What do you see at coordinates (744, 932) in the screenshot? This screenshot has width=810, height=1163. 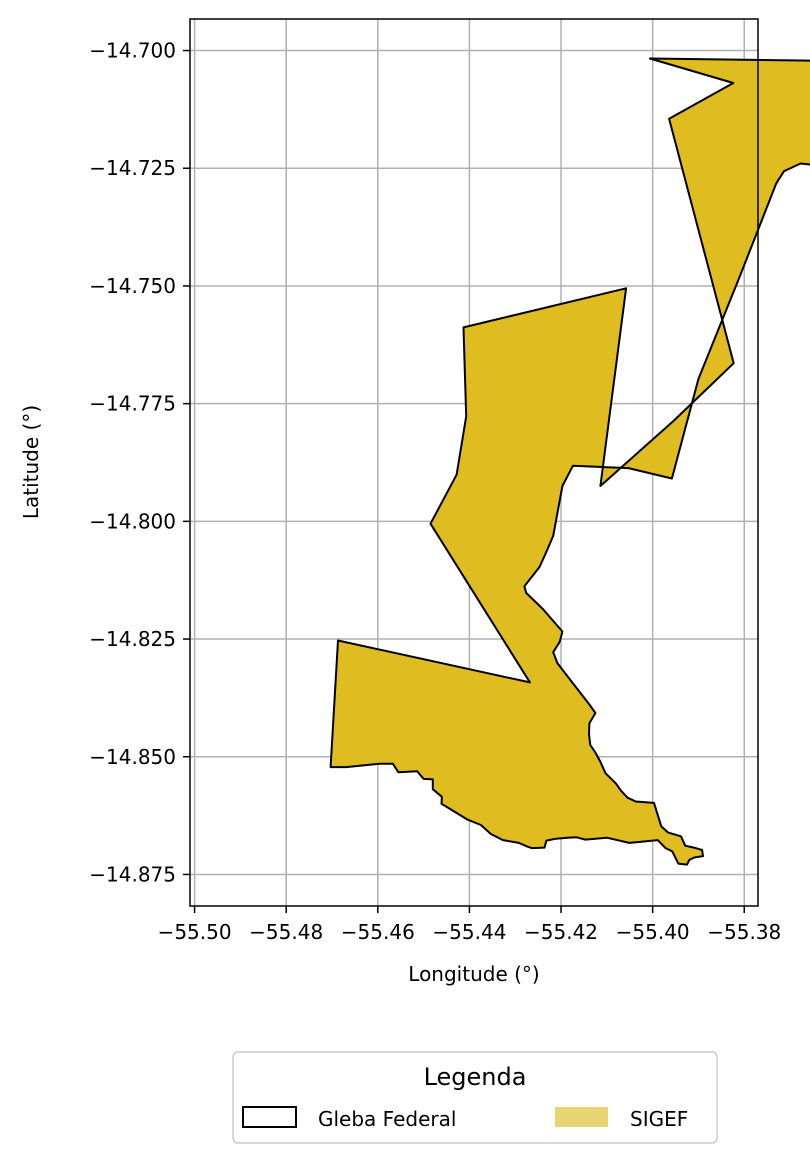 I see `x-tick-label: −55.38` at bounding box center [744, 932].